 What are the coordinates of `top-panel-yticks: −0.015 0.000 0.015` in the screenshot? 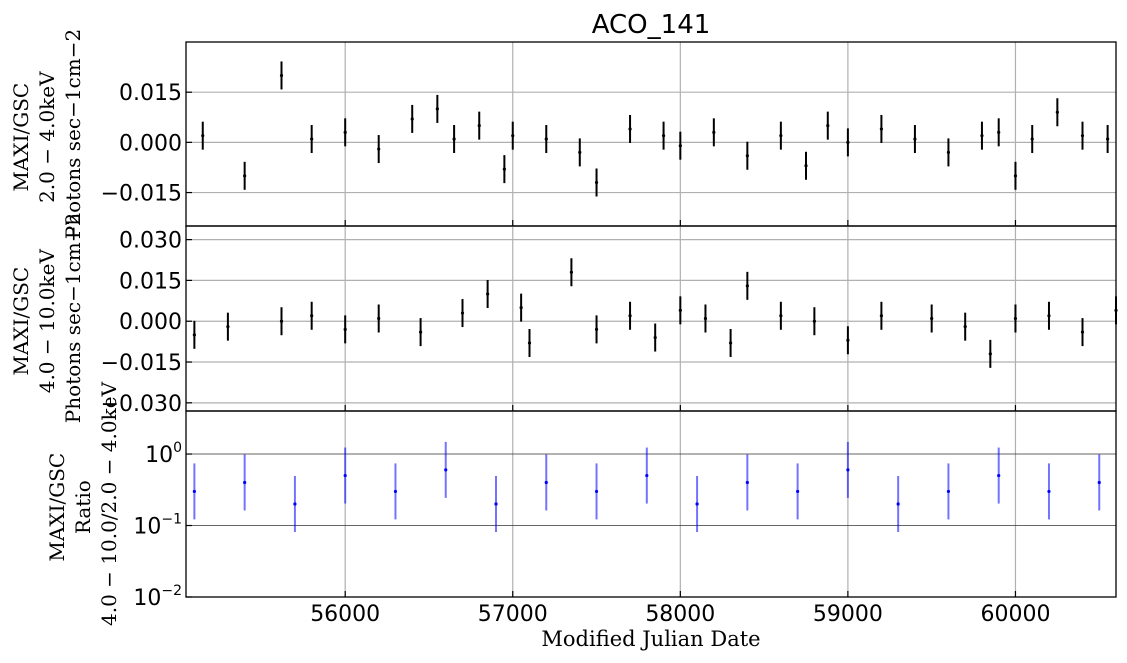 It's located at (146, 144).